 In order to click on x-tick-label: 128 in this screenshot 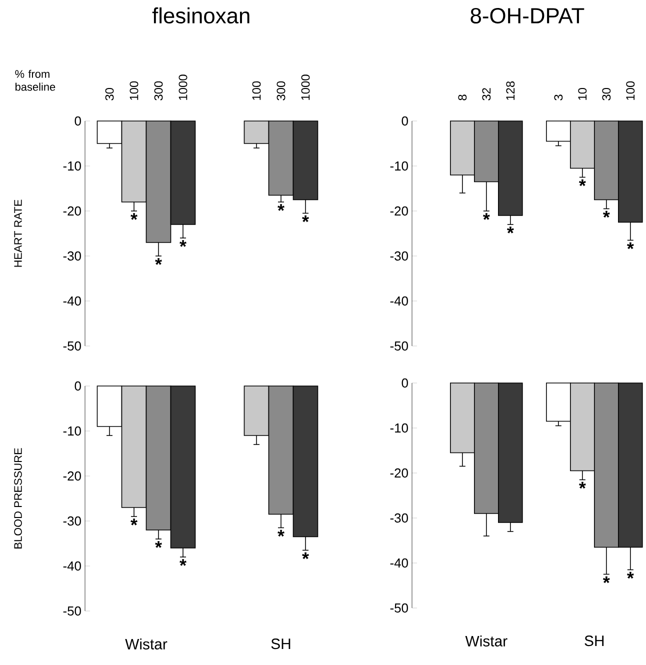, I will do `click(510, 90)`.